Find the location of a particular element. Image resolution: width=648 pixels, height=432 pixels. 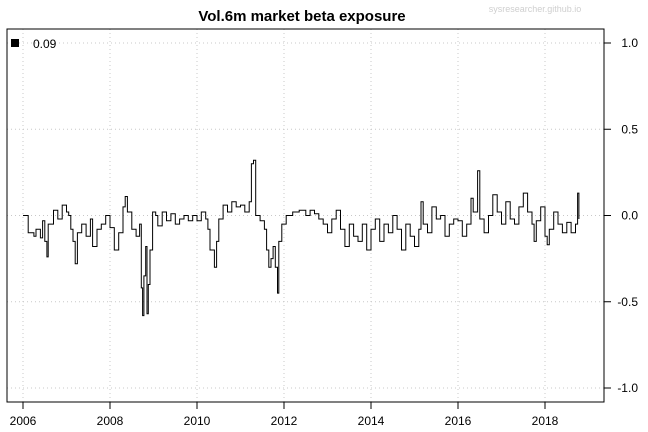

y-tick-label: 0.0 is located at coordinates (629, 216).